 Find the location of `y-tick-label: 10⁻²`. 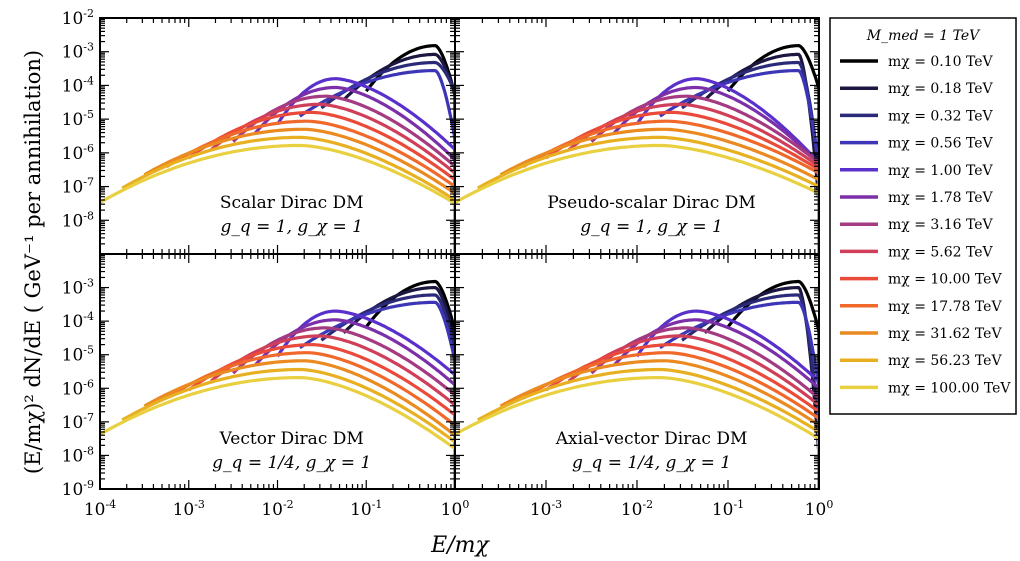

y-tick-label: 10⁻² is located at coordinates (78, 18).